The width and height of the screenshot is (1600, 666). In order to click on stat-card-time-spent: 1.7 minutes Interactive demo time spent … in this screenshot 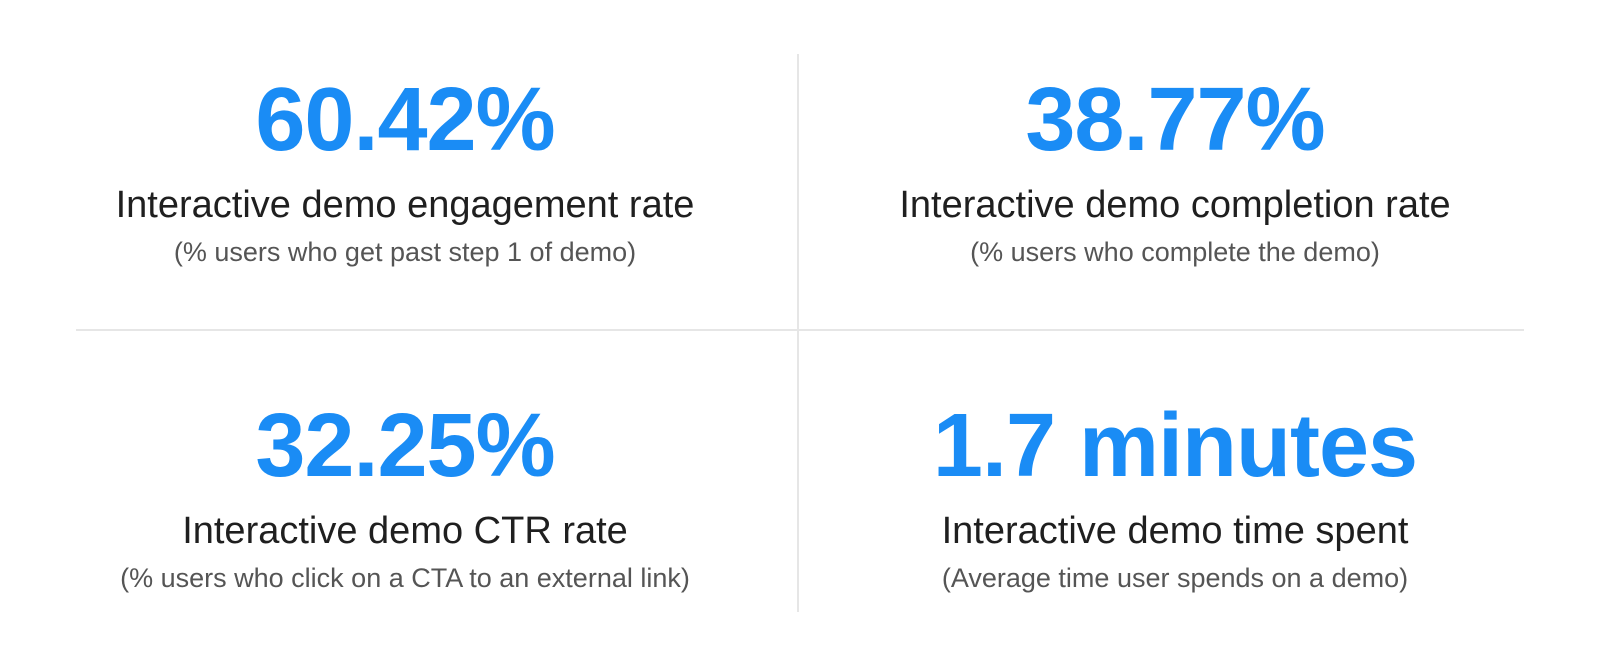, I will do `click(1175, 496)`.